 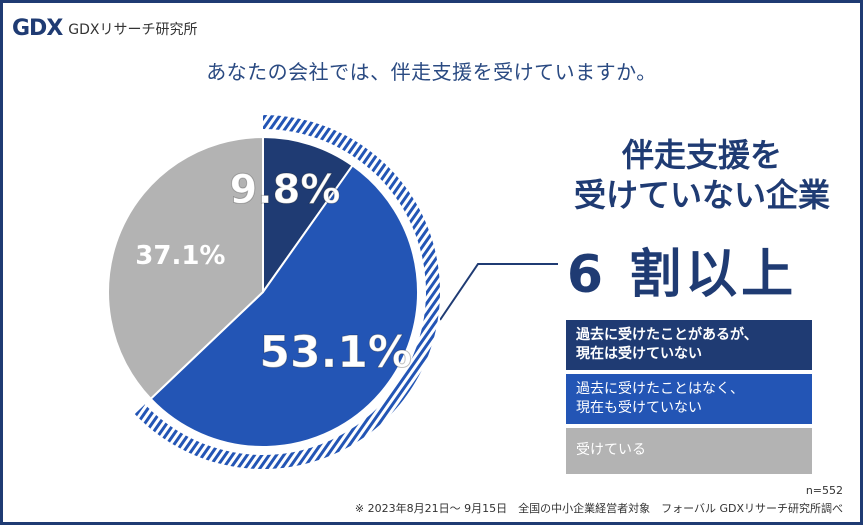 I want to click on slice-label-2: 53.1%, so click(x=335, y=352).